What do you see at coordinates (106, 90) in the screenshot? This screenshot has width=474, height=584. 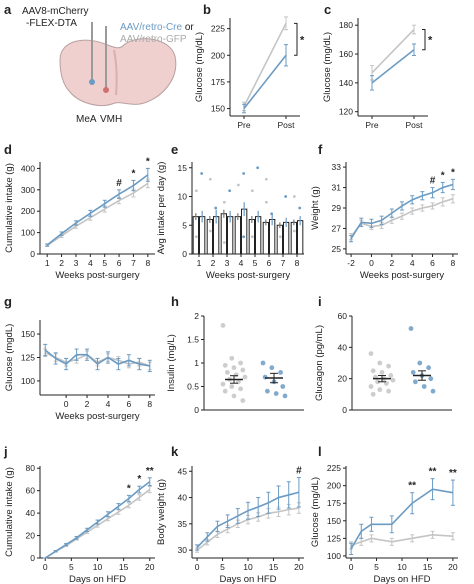 I see `injection-site-vmh` at bounding box center [106, 90].